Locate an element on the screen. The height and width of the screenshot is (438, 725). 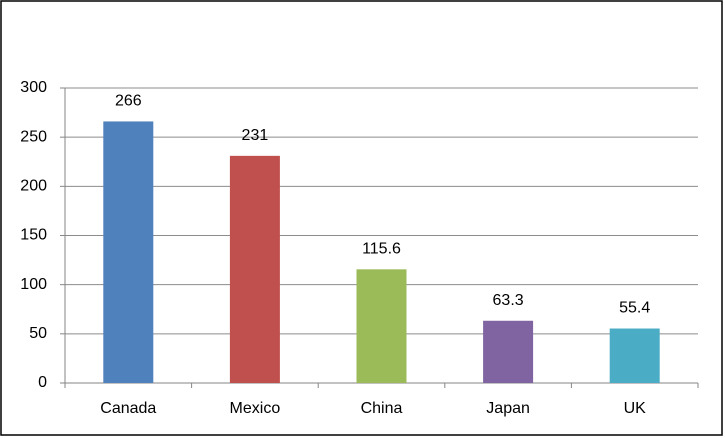
data-label: 266 is located at coordinates (128, 101).